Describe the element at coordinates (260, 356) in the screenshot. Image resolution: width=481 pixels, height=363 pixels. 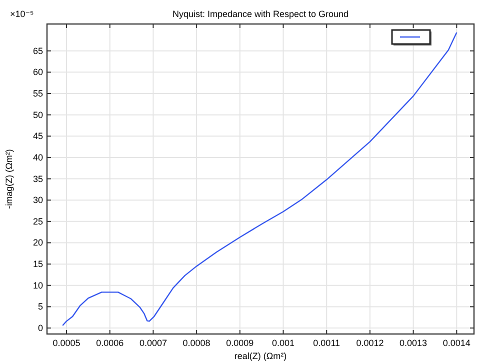
I see `x-axis-title: real(Z) (Ωm²)` at that location.